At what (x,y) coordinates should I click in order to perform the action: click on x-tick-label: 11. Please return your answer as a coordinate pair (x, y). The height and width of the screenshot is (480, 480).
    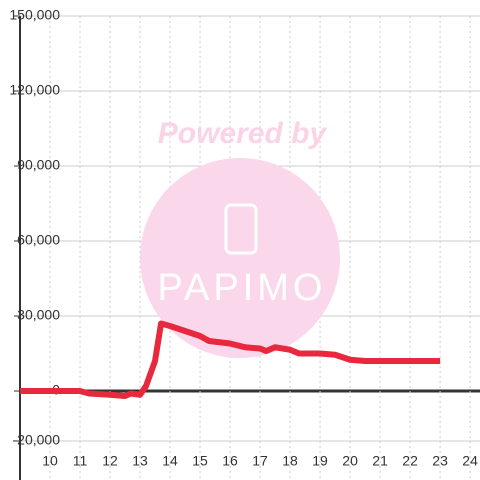
    Looking at the image, I should click on (80, 461).